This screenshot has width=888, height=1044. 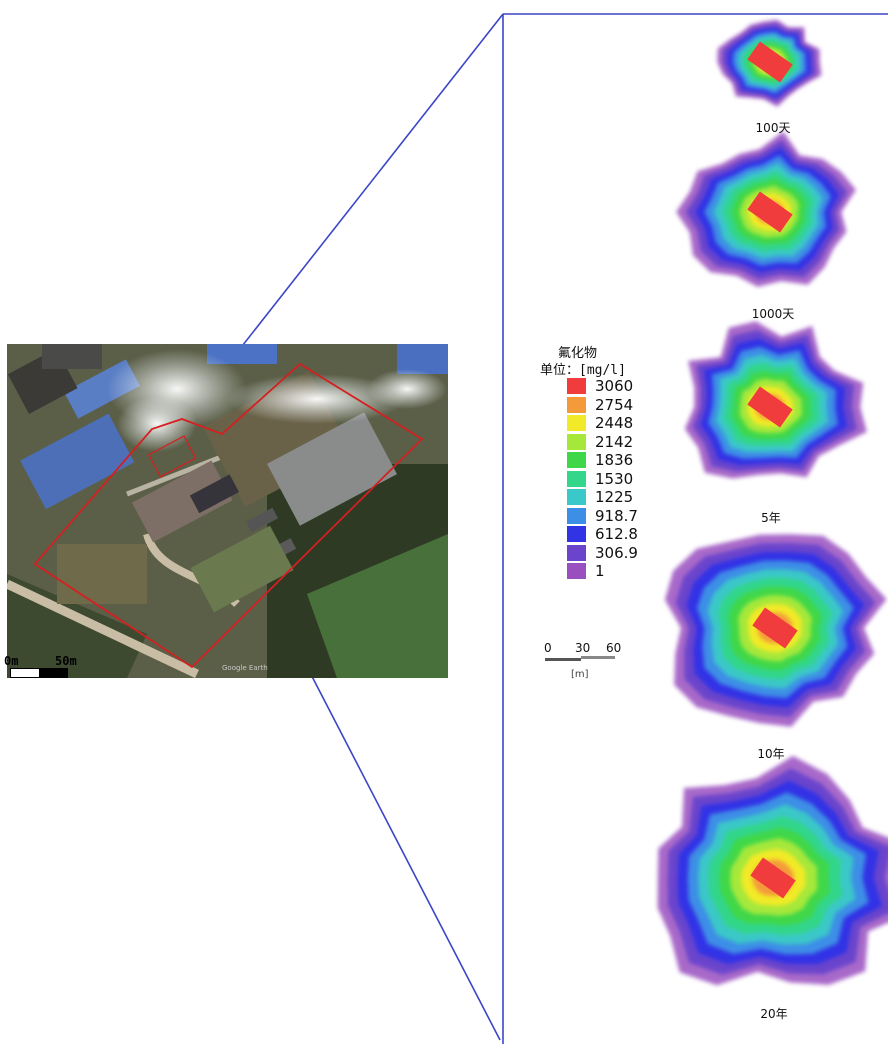 I want to click on legend-value: 306.9, so click(x=616, y=552).